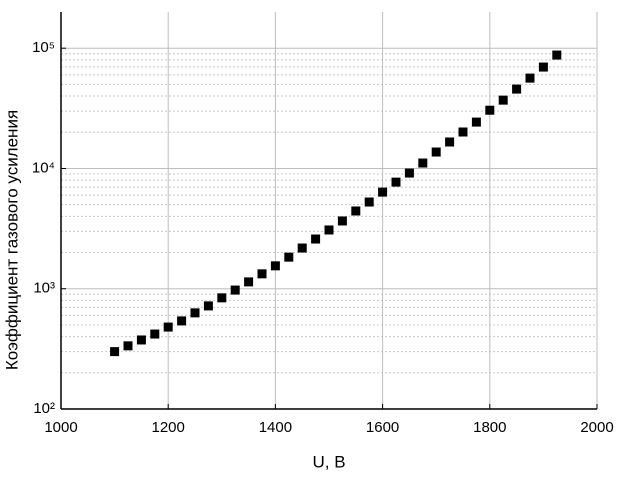  What do you see at coordinates (168, 427) in the screenshot?
I see `x-tick-label: 1200` at bounding box center [168, 427].